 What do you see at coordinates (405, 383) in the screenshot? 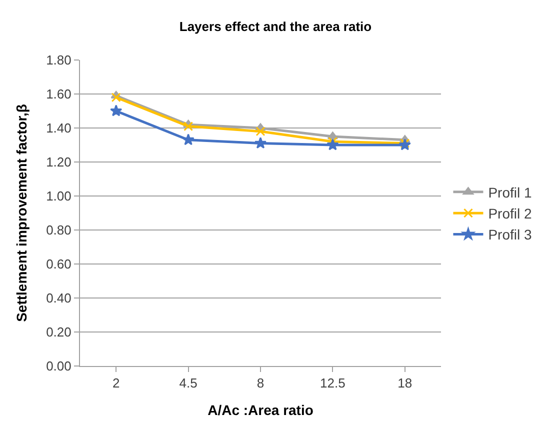
I see `x-tick-label: 18` at bounding box center [405, 383].